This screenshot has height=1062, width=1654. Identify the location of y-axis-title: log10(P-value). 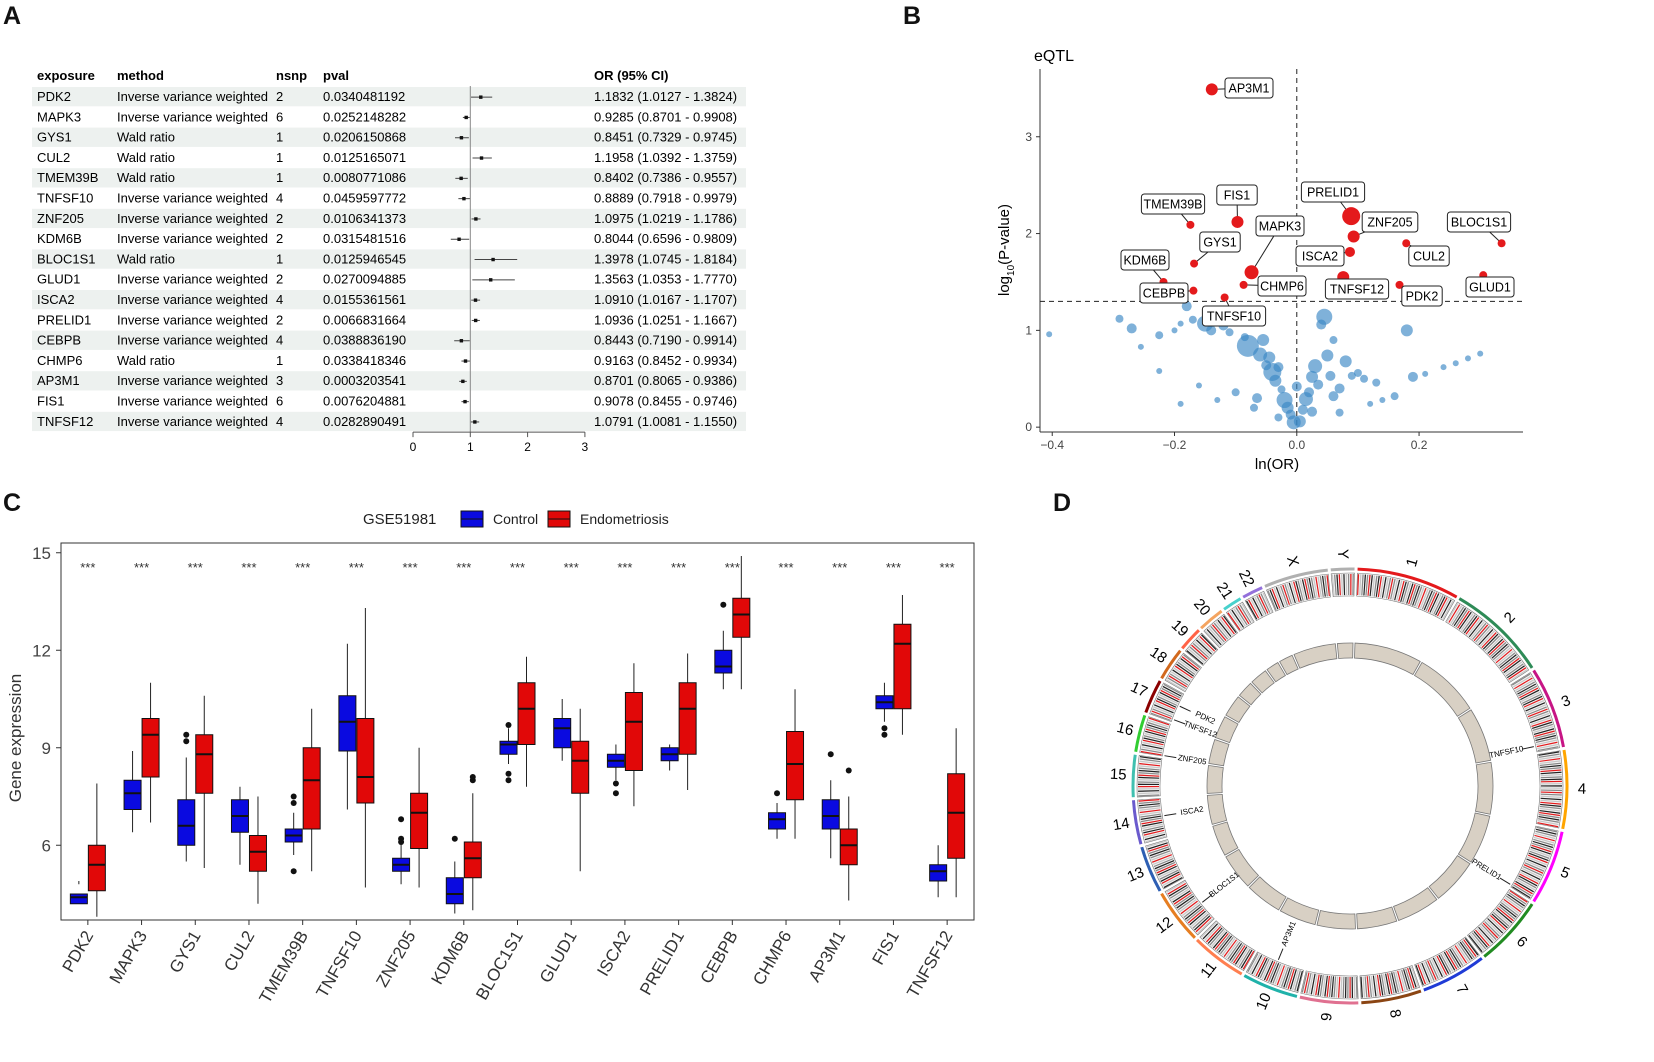
(1006, 250).